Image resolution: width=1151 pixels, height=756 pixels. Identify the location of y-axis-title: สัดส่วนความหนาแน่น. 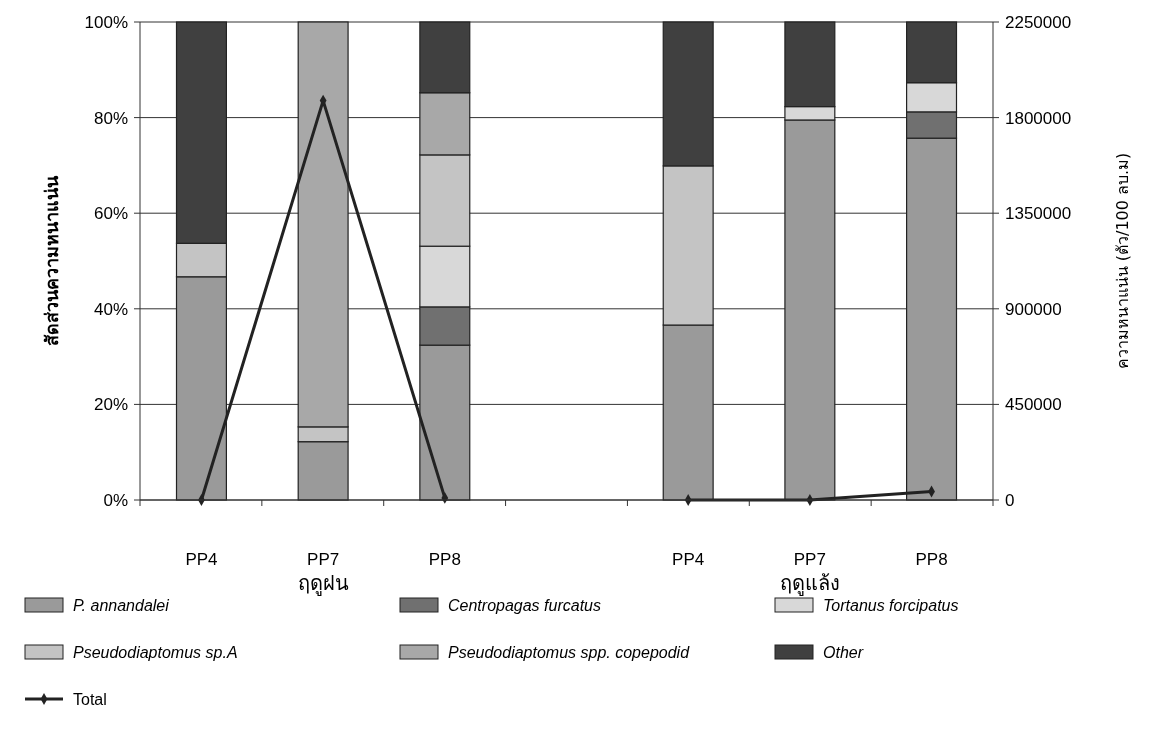
(51, 260).